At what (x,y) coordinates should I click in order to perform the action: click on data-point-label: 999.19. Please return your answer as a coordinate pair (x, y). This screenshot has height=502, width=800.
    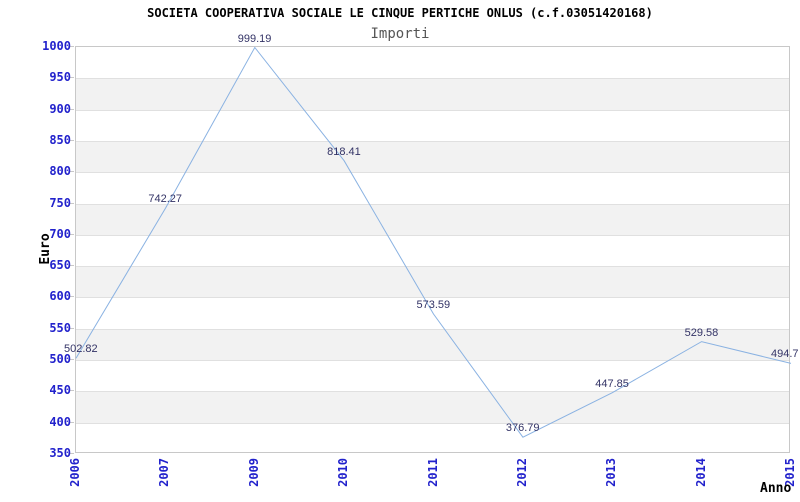
    Looking at the image, I should click on (254, 38).